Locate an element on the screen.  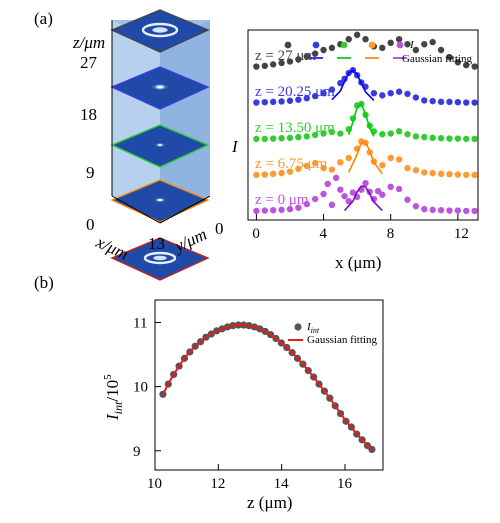
slices is located at coordinates (160, 145).